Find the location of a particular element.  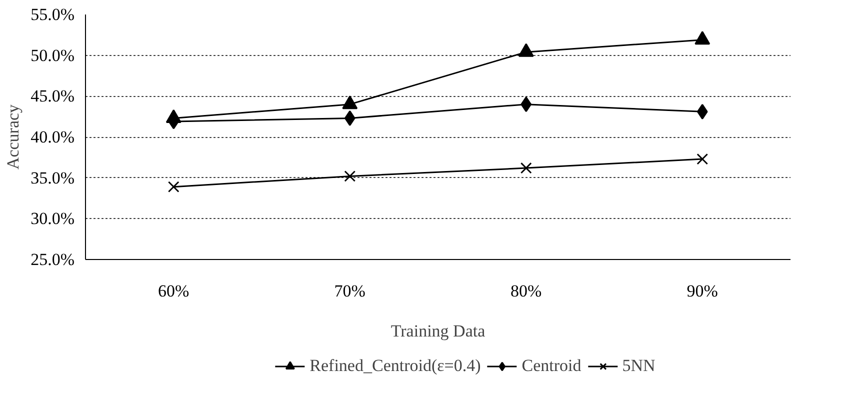

y-tick-label: 40.0% is located at coordinates (52, 137).